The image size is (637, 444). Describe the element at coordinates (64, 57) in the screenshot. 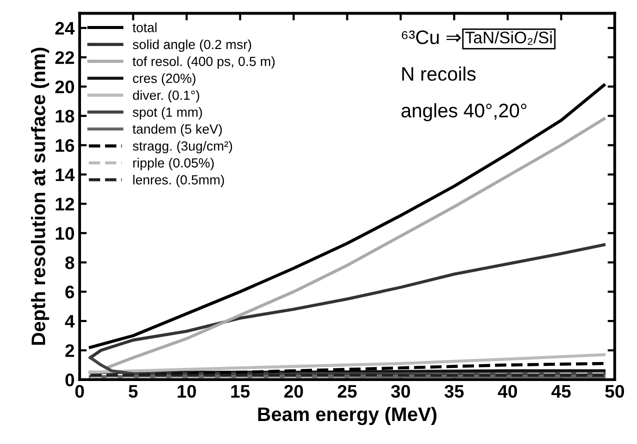

I see `y-tick-label: 22` at that location.